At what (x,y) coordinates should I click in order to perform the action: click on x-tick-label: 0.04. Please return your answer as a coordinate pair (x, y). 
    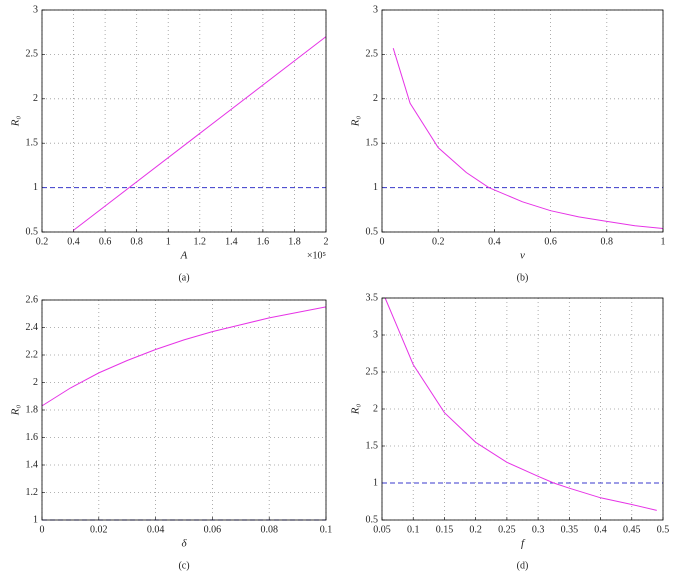
    Looking at the image, I should click on (156, 529).